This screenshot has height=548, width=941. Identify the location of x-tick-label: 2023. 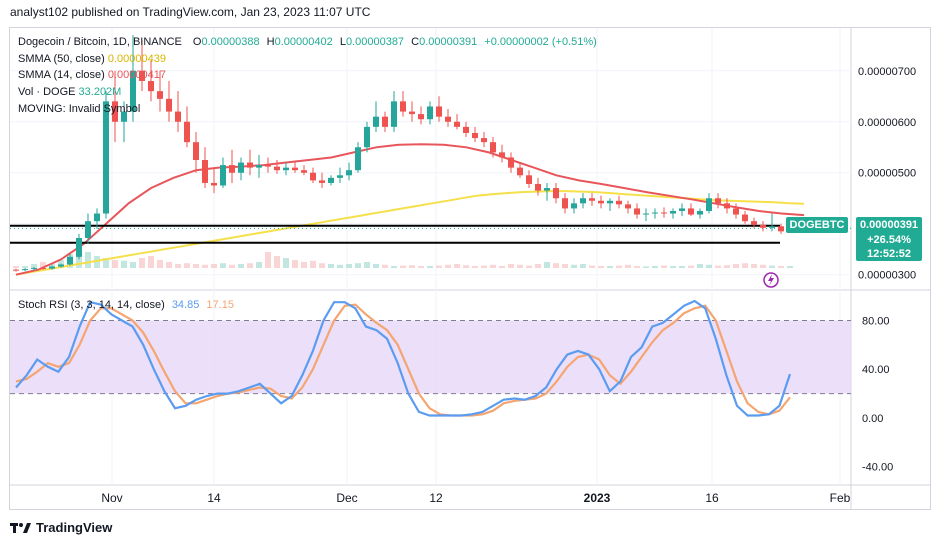
(597, 498).